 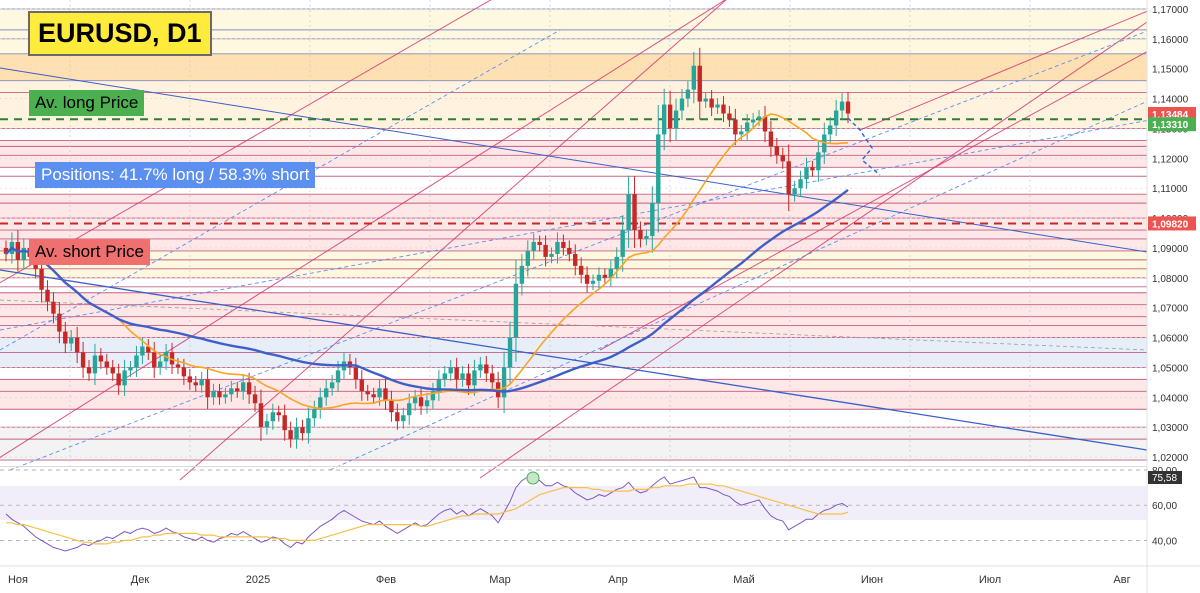 I want to click on avg-short-price-label: Av. short Price, so click(x=89, y=252).